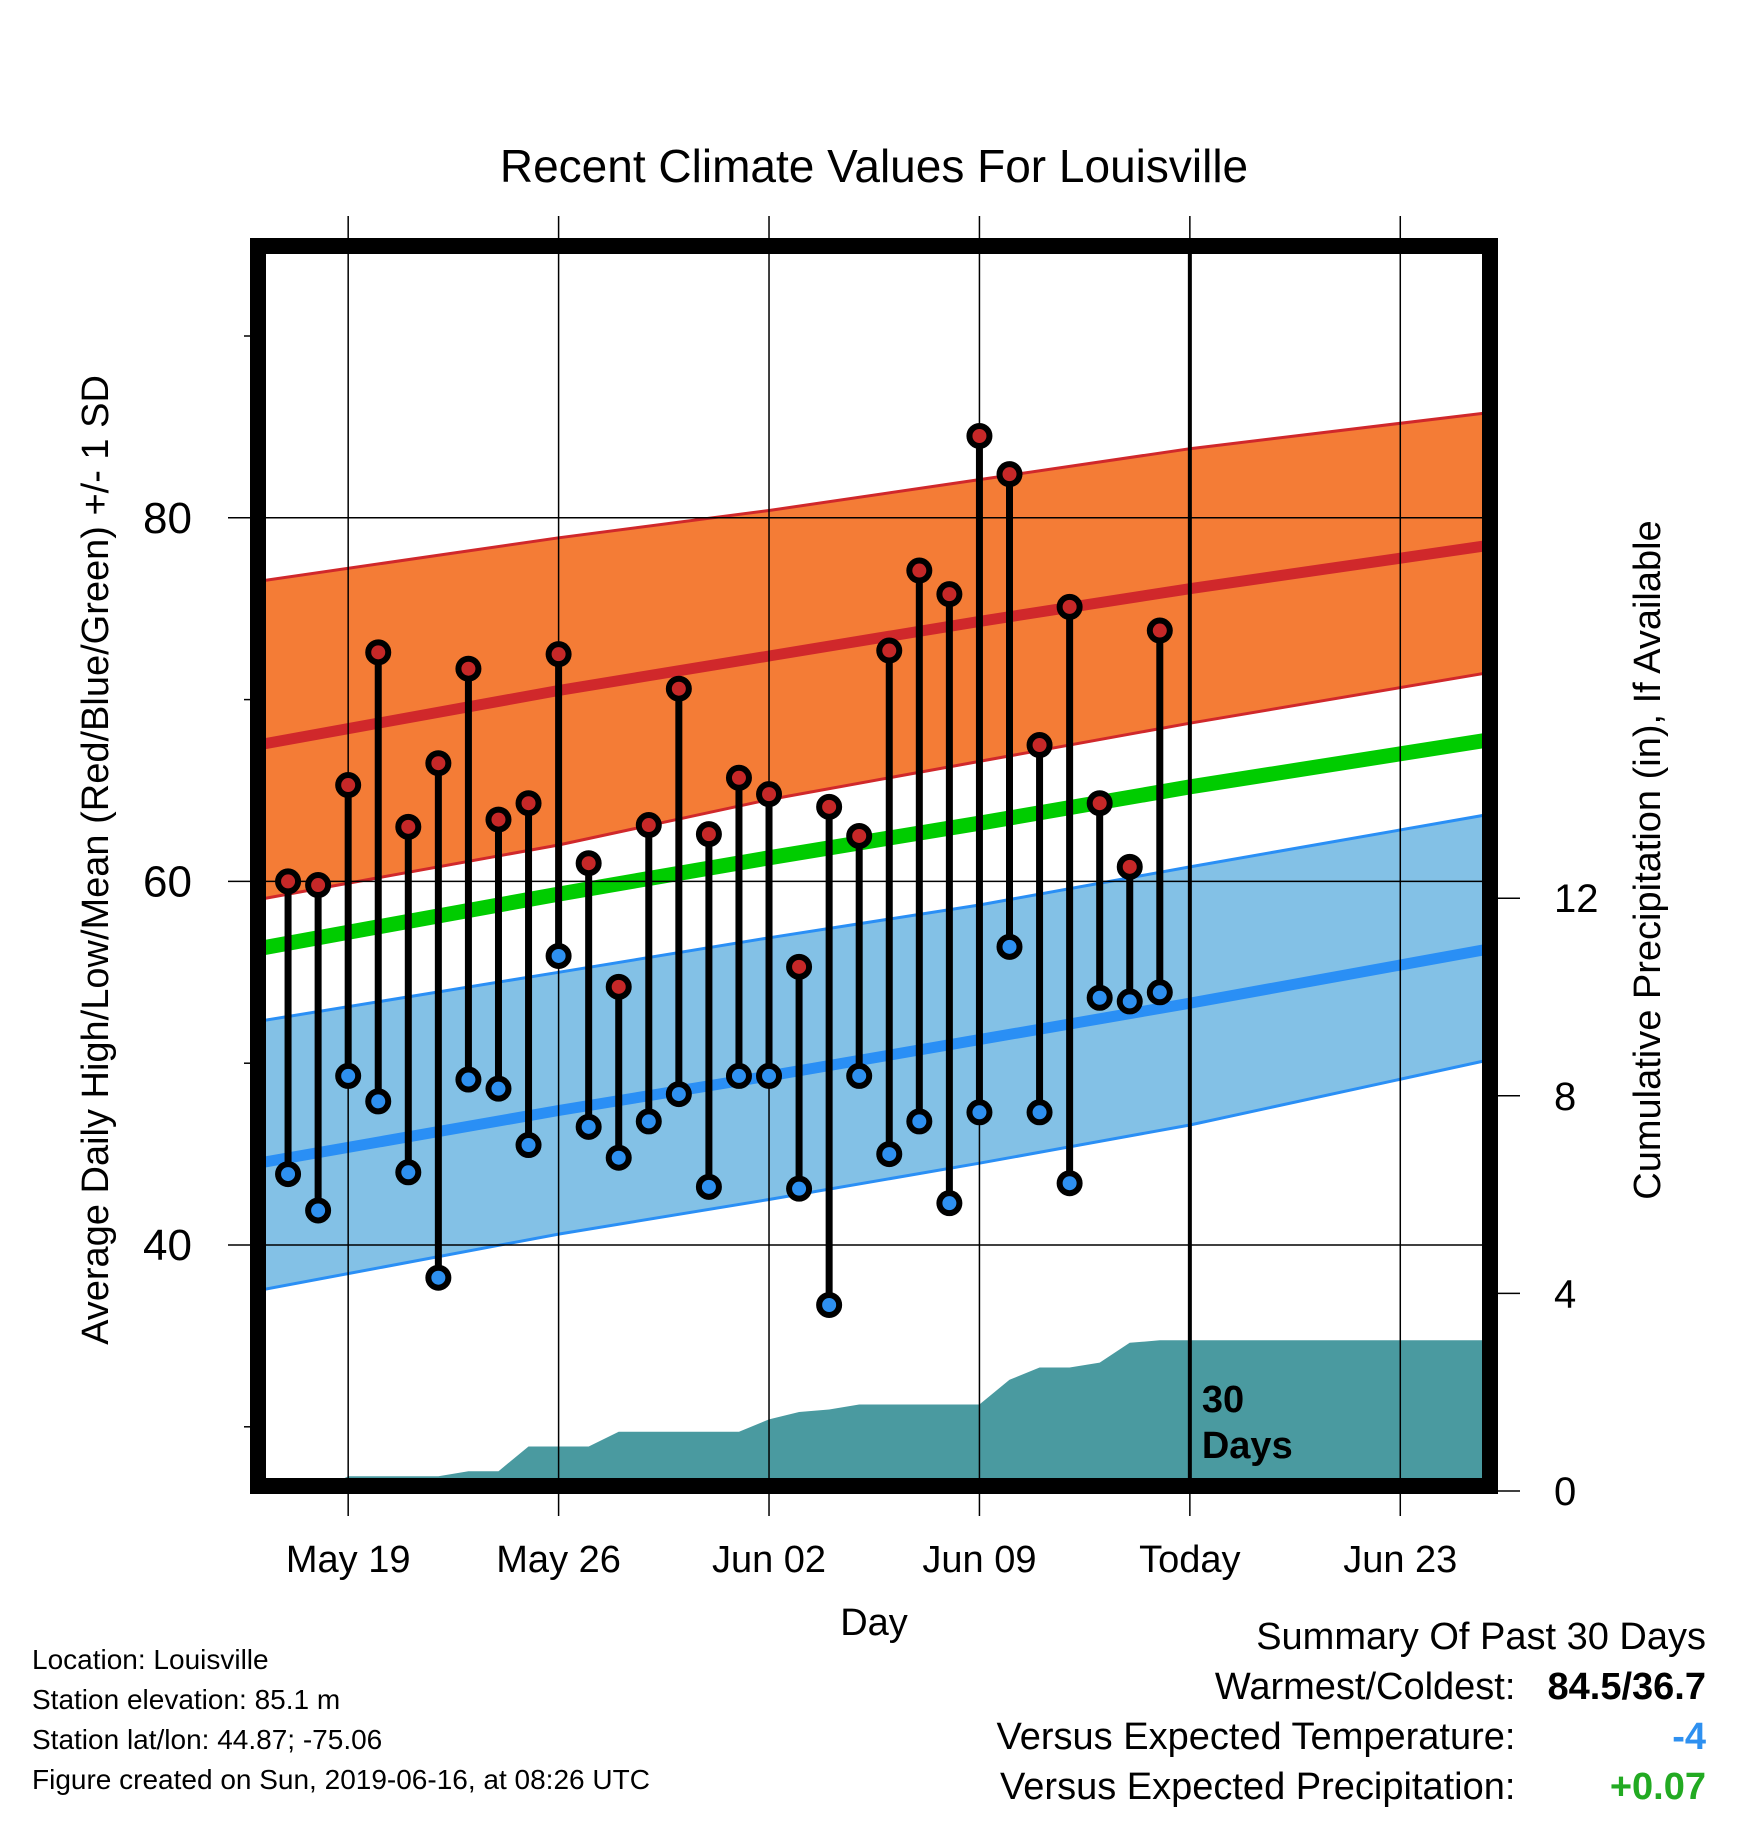  I want to click on info-latlon: Station lat/lon: 44.87; -75.06, so click(207, 1739).